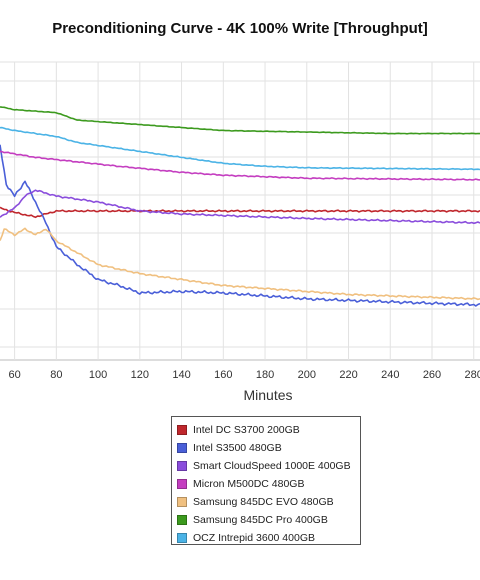 This screenshot has width=480, height=580. I want to click on x-tick-label: 140, so click(181, 375).